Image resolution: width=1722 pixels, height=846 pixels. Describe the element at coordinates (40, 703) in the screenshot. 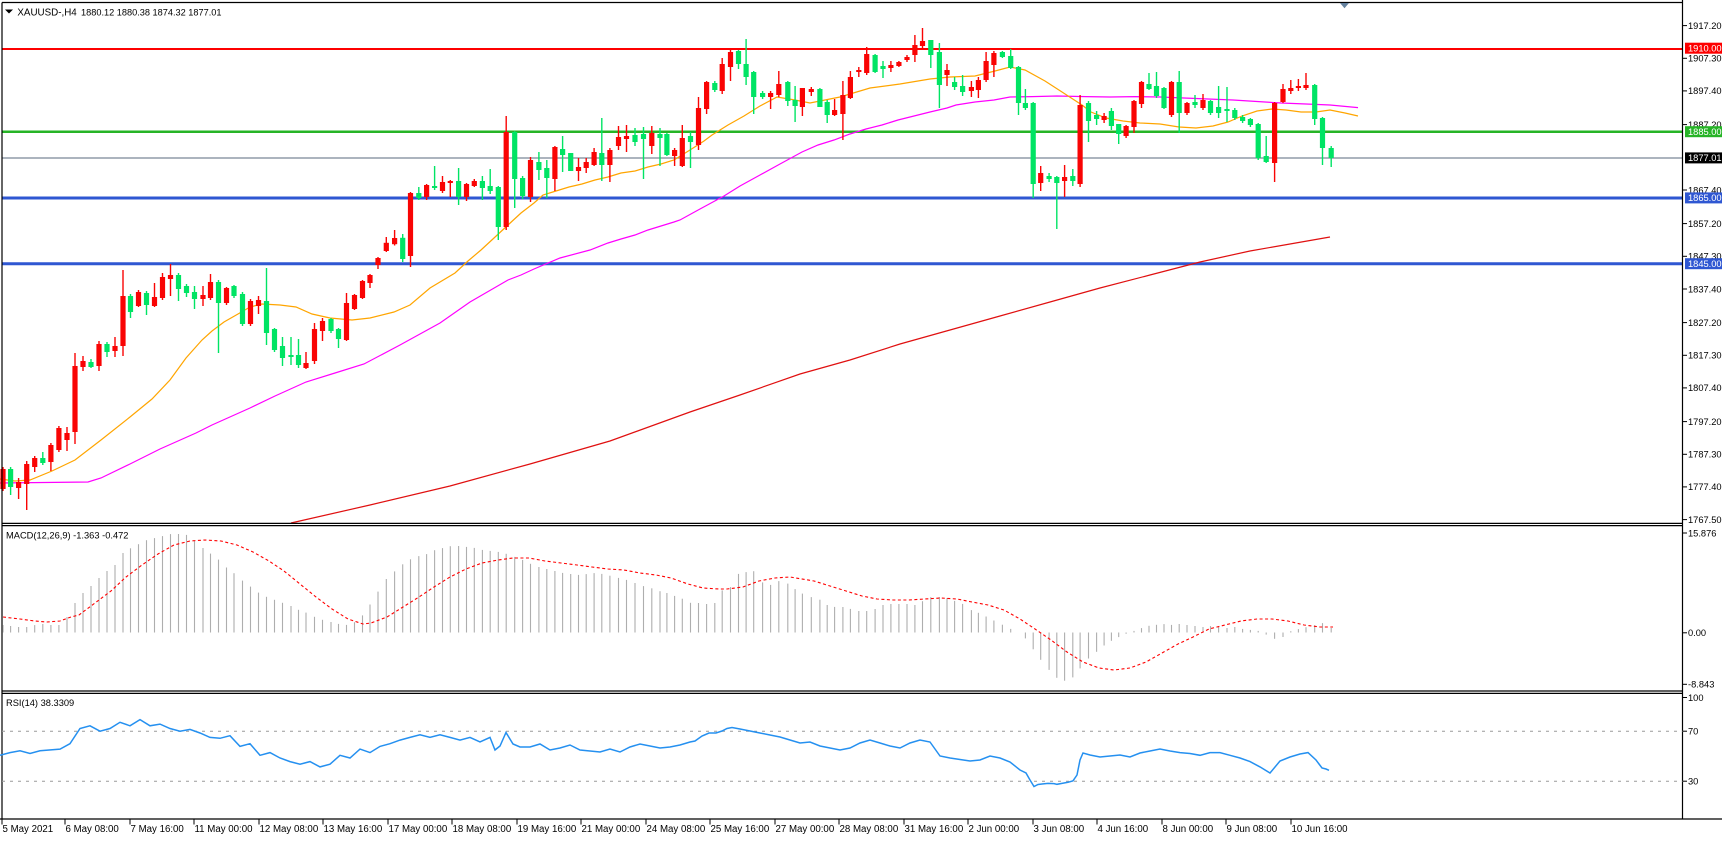

I see `svg-text: RSI(14) 38.3309` at that location.